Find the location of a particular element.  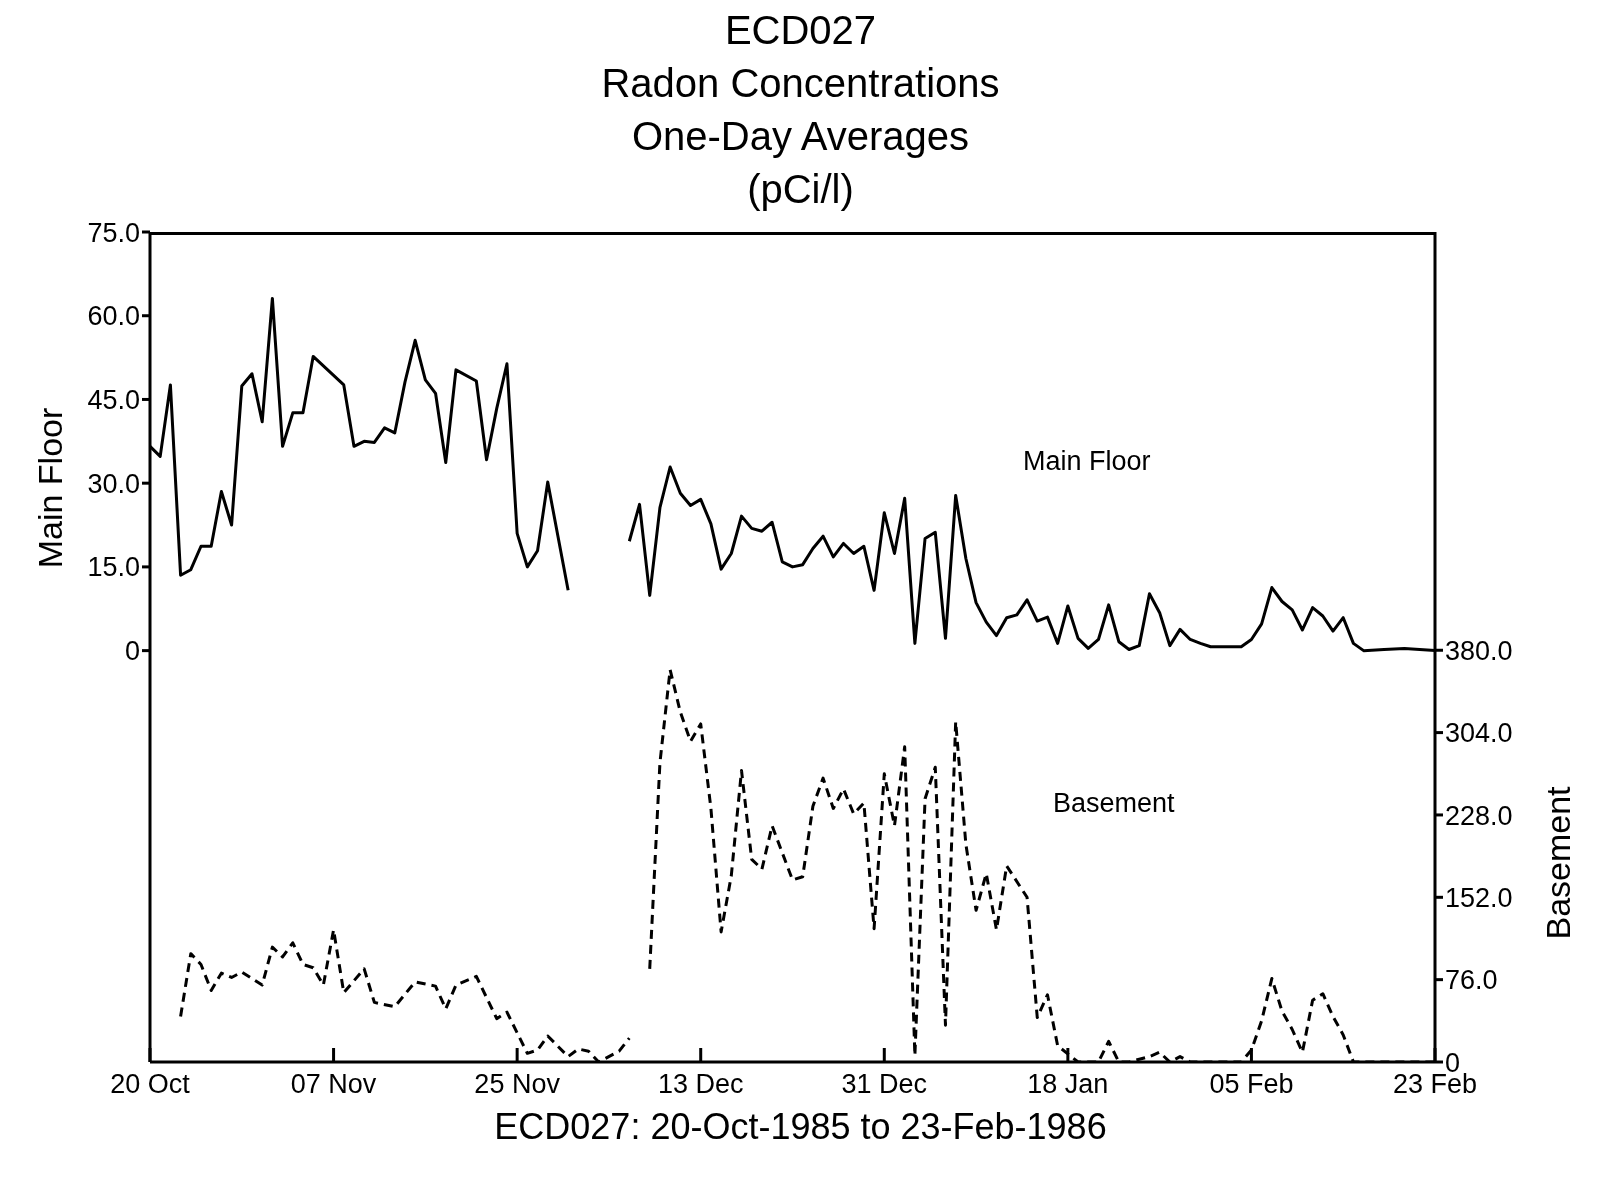

y2-axis-title: Basement is located at coordinates (1558, 863).